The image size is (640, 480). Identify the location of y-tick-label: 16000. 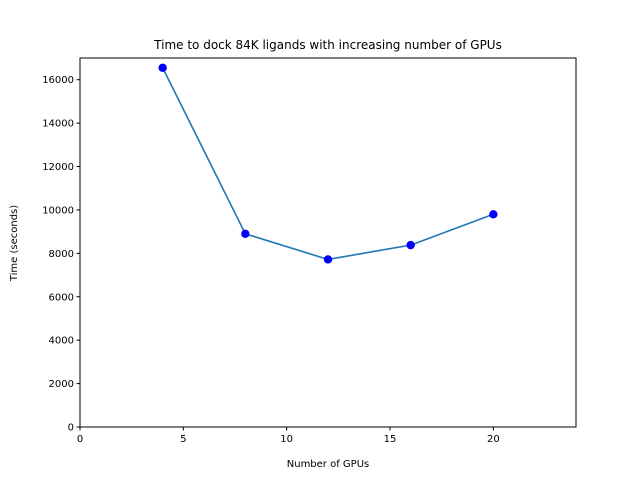
(58, 80).